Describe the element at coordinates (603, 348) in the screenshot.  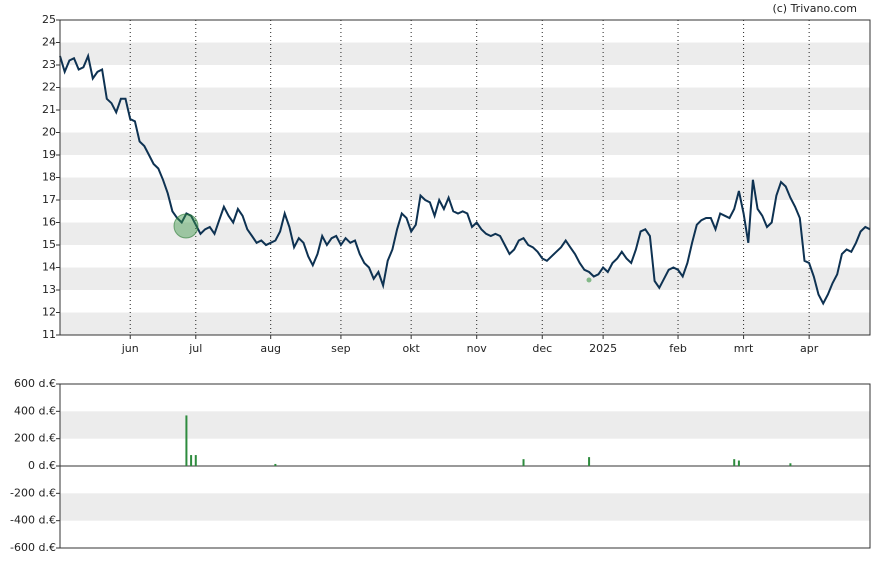
I see `x-tick-label: 2025` at that location.